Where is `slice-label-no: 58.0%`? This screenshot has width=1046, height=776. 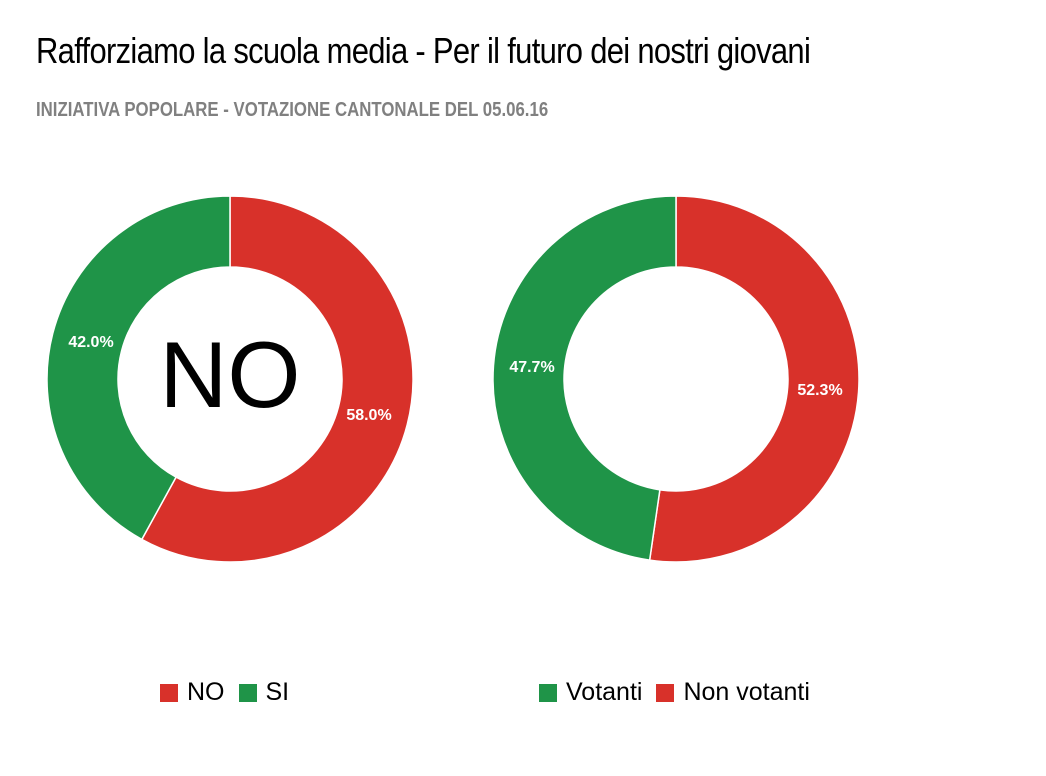
slice-label-no: 58.0% is located at coordinates (368, 415).